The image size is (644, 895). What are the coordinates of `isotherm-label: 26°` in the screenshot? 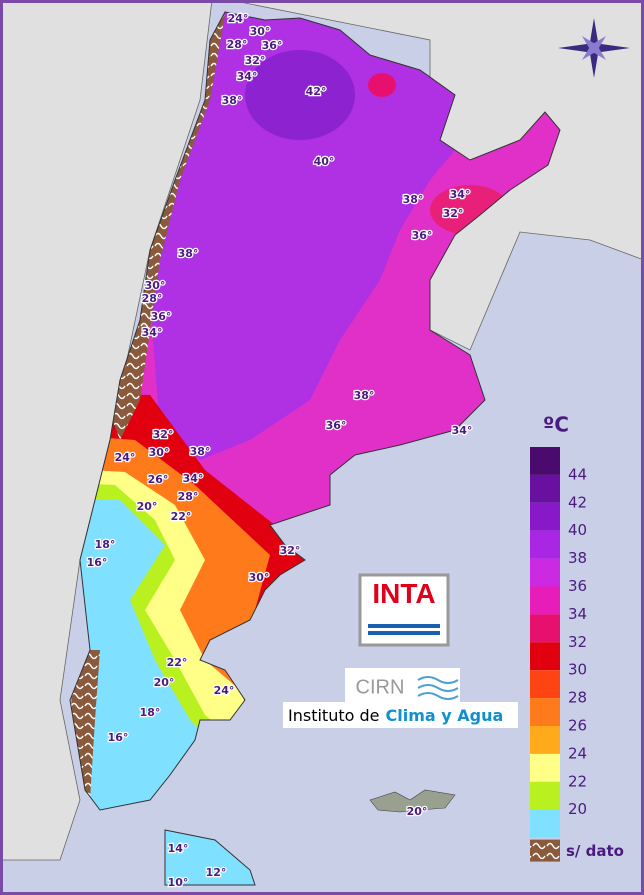 It's located at (158, 479).